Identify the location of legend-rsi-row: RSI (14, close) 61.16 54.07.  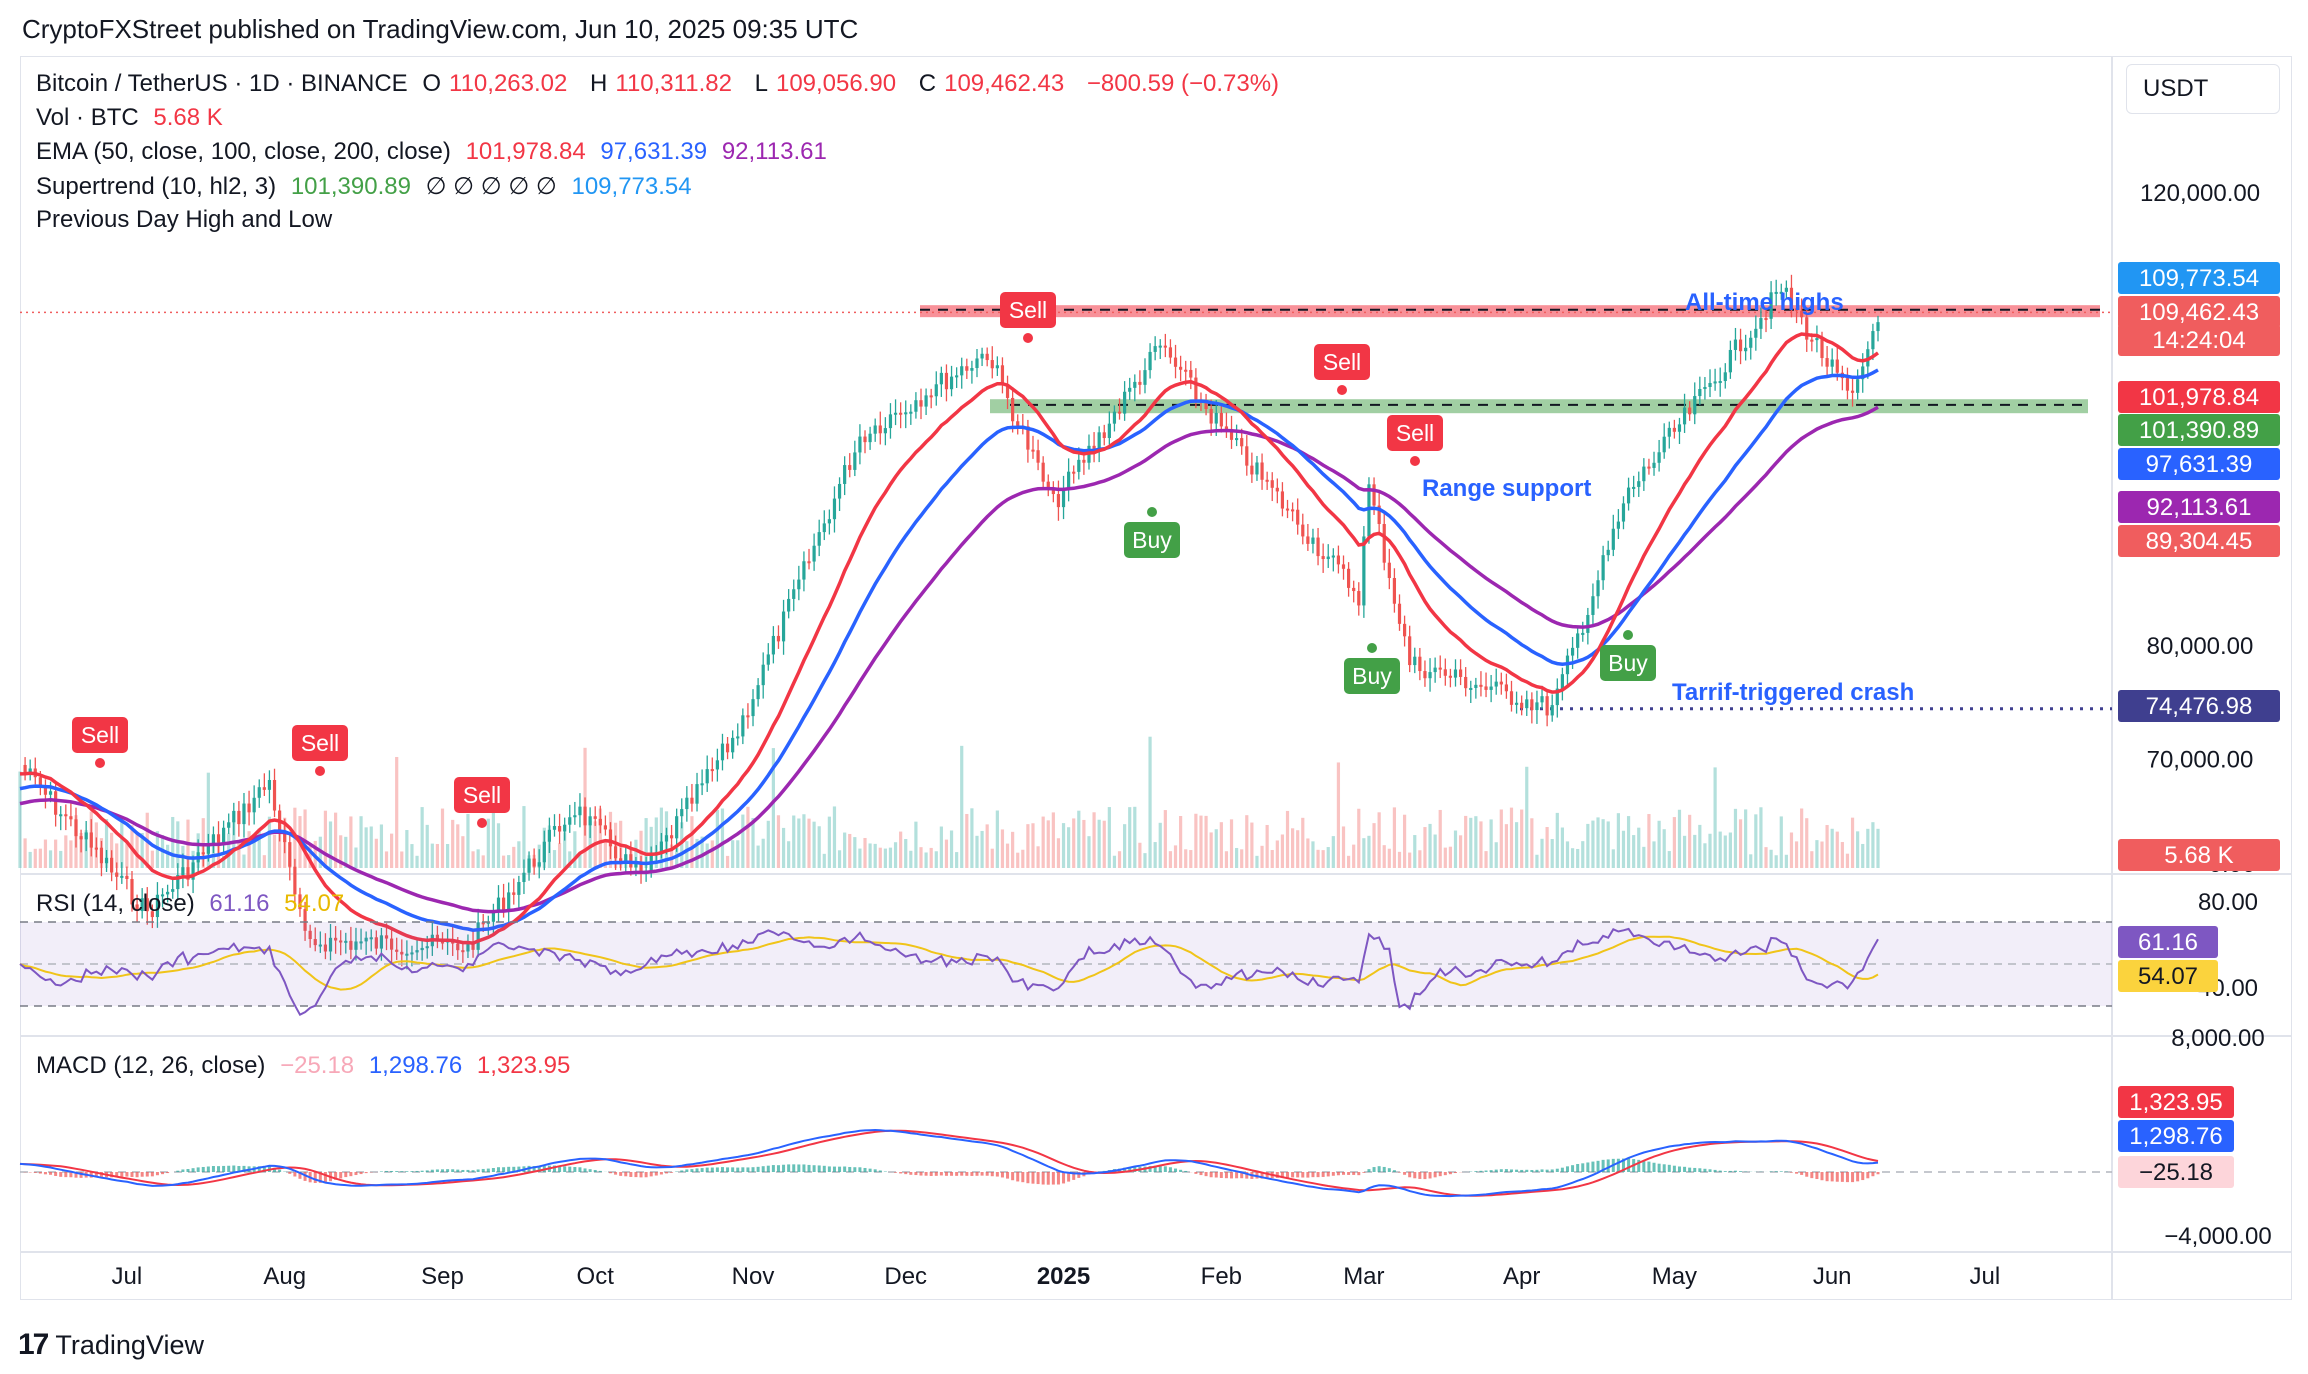
(194, 904).